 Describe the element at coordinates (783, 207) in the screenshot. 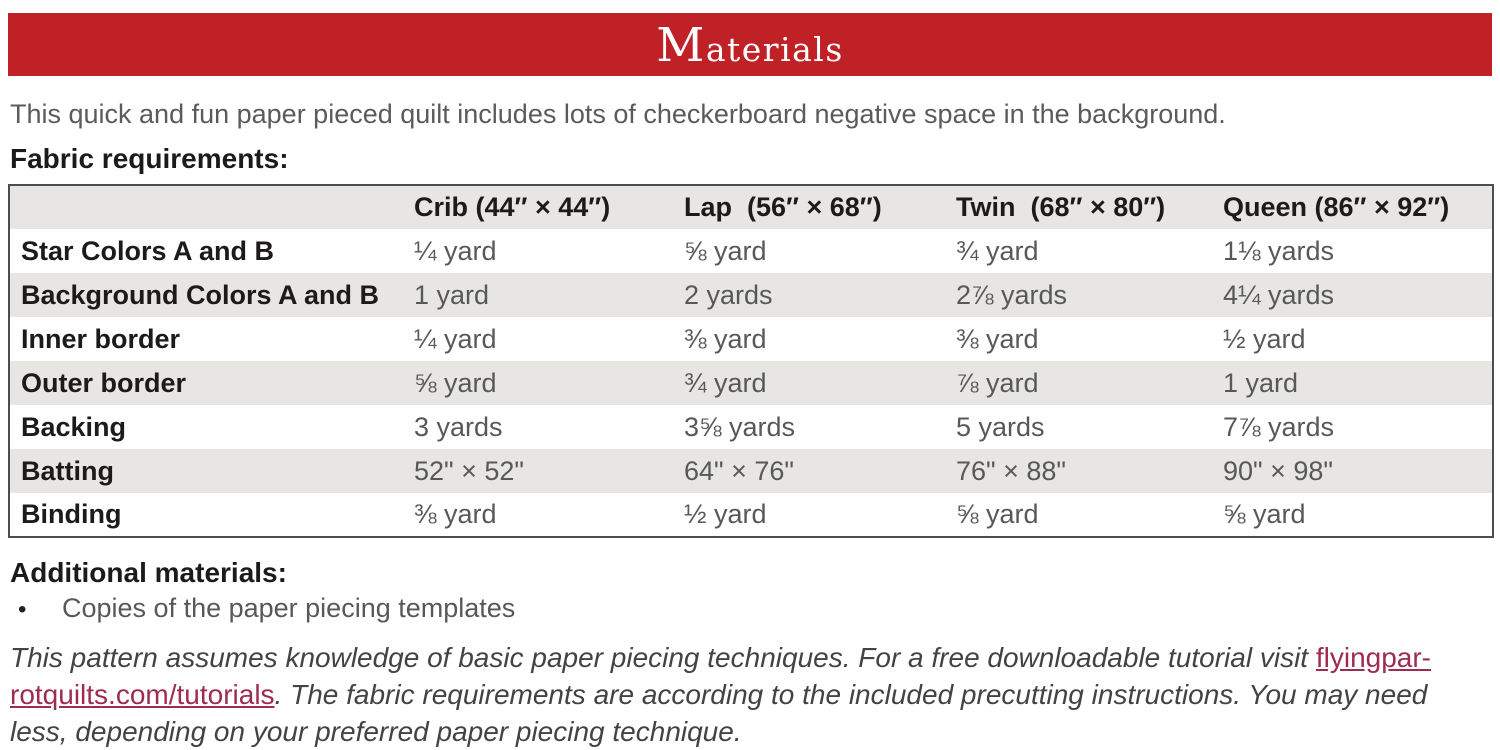

I see `header-cell-lap: Lap (56″ × 68″)` at that location.